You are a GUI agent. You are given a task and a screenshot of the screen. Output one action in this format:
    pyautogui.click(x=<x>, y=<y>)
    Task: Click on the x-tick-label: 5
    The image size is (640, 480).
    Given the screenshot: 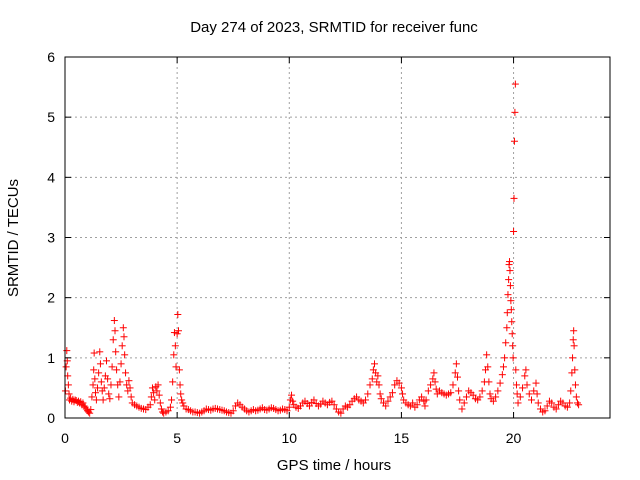 What is the action you would take?
    pyautogui.click(x=177, y=438)
    